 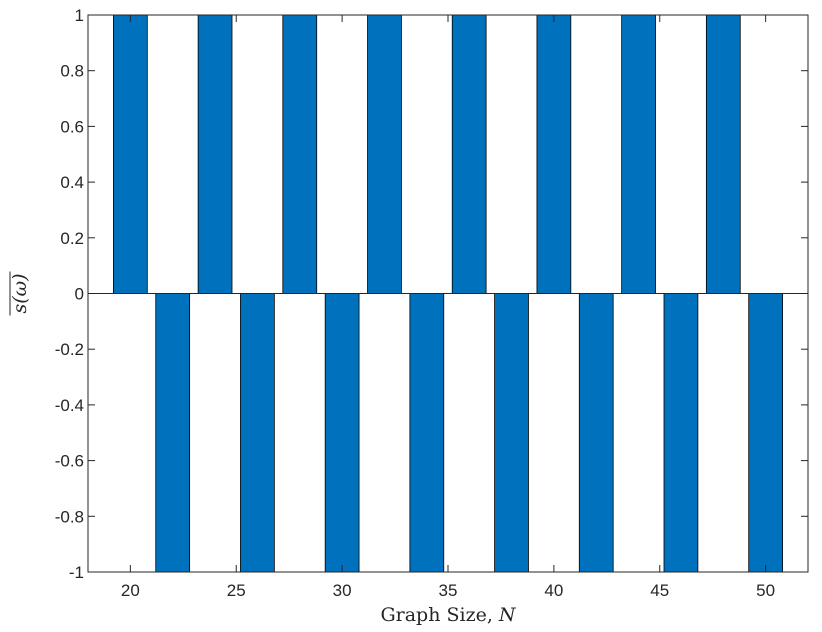 I want to click on x-axis-title: Graph Size, N, so click(x=448, y=615).